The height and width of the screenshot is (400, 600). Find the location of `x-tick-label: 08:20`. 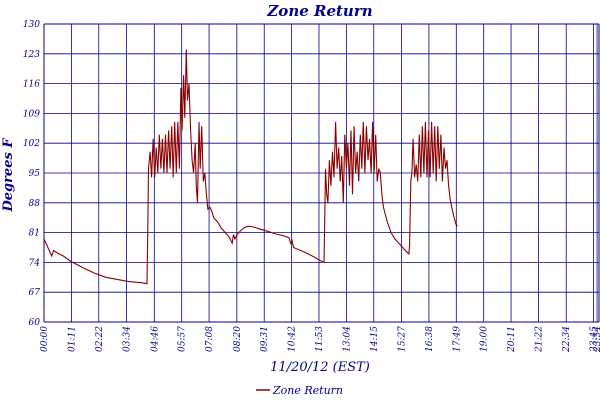

x-tick-label: 08:20 is located at coordinates (238, 339).